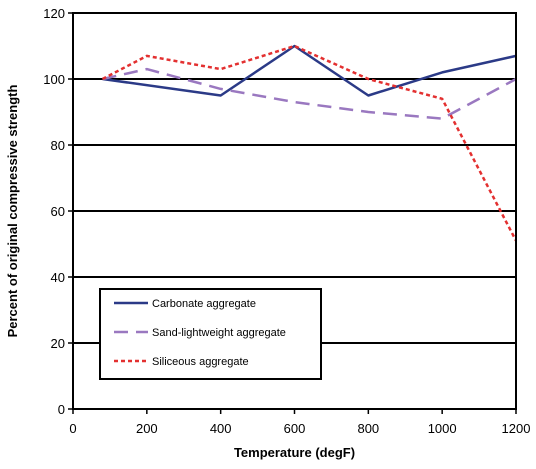  Describe the element at coordinates (58, 145) in the screenshot. I see `y-tick-label: 80` at that location.